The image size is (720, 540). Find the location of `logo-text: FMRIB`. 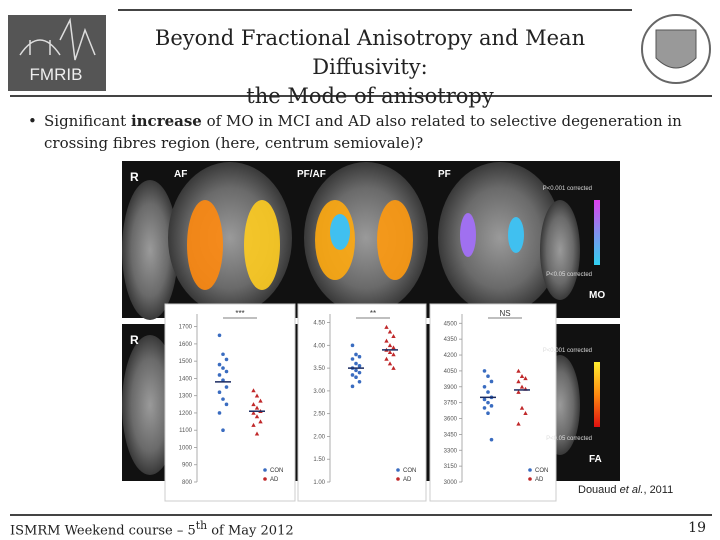

logo-text: FMRIB is located at coordinates (56, 74).